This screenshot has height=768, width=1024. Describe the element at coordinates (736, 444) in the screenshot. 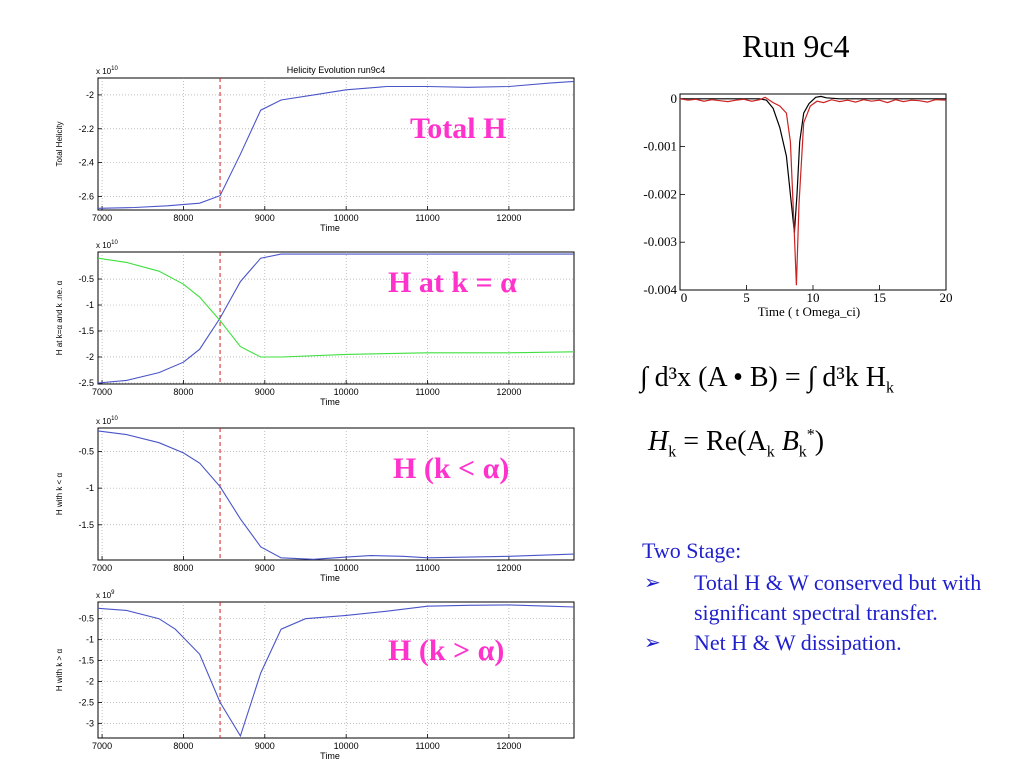

I see `hk-equation: Hk = Re(Ak Bk*)` at that location.